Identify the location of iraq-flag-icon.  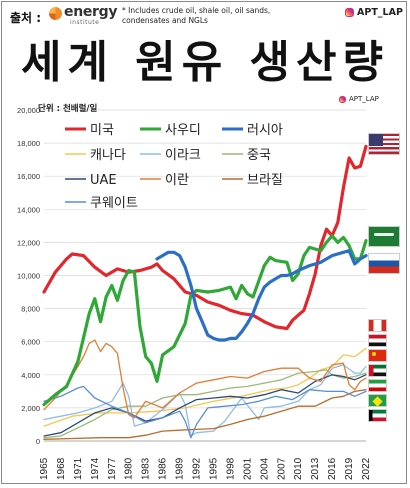
(377, 340).